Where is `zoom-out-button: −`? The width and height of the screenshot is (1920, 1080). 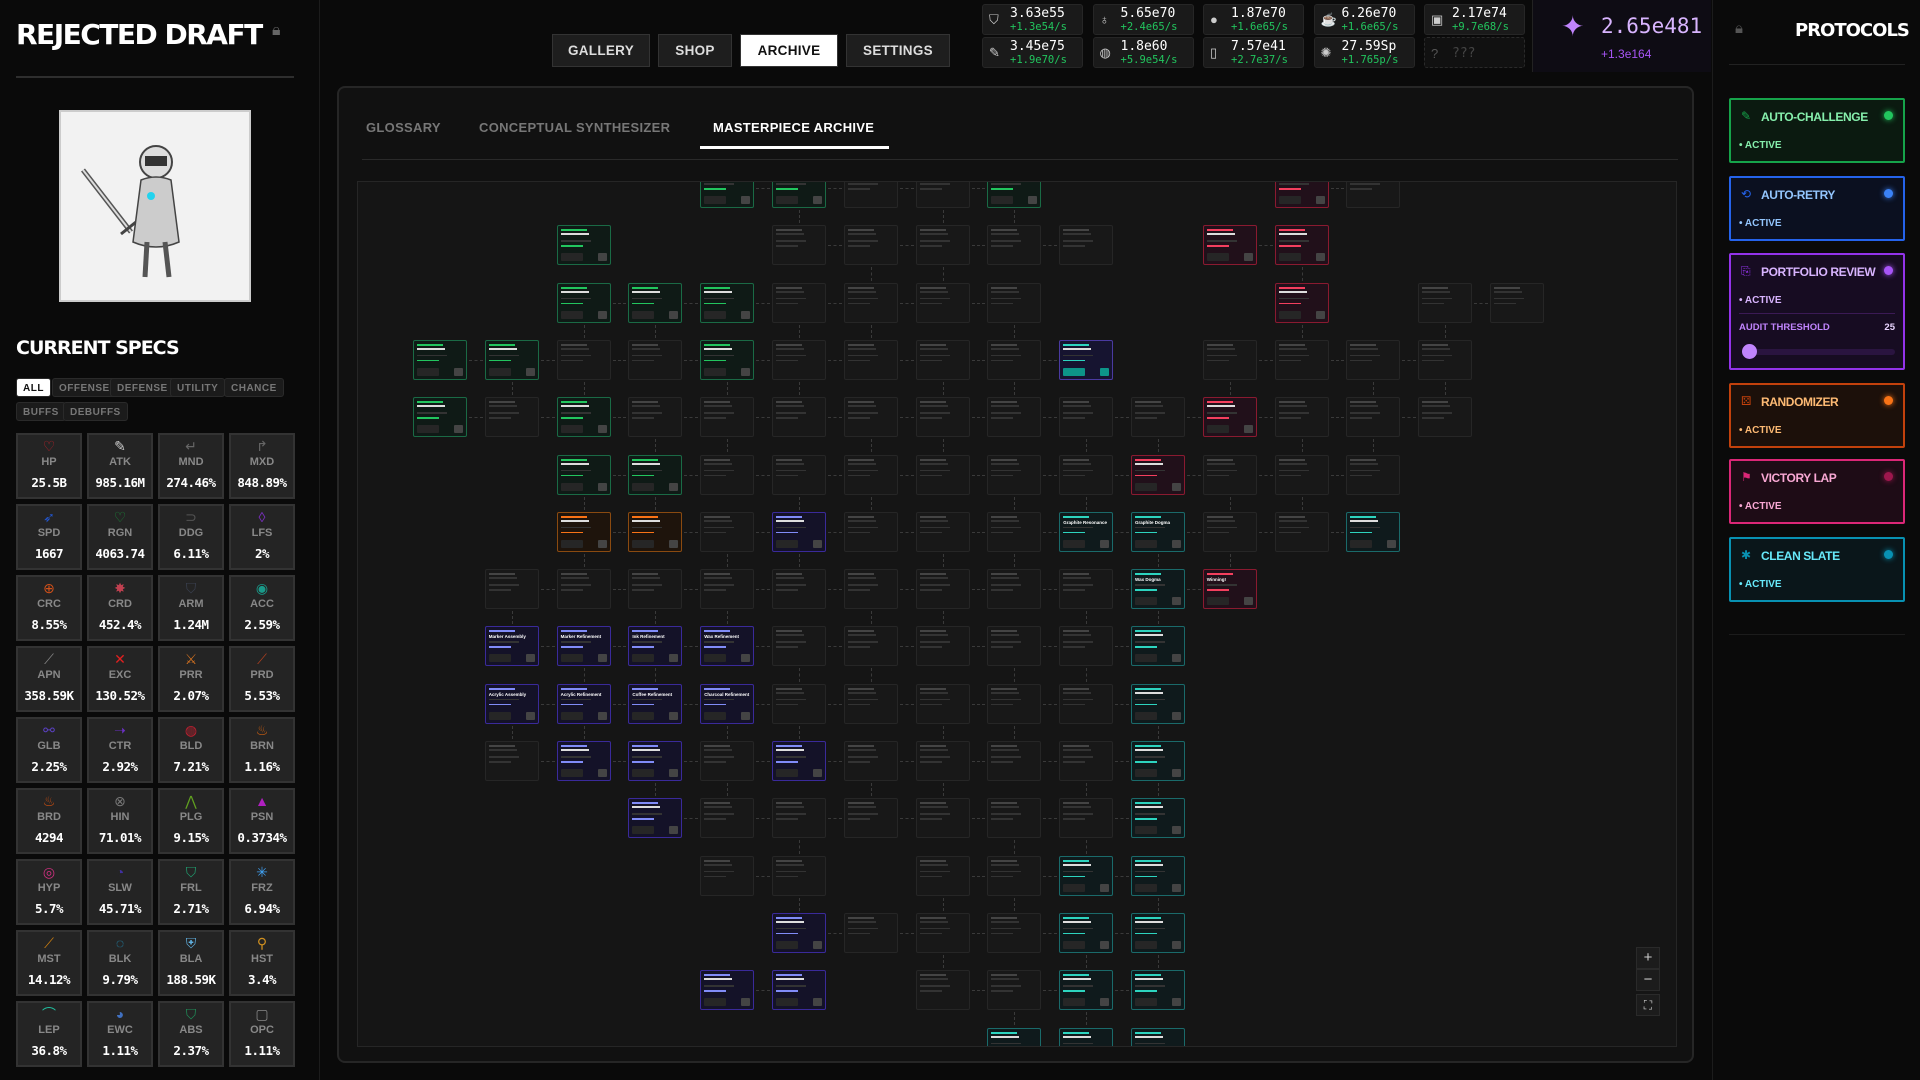 zoom-out-button: − is located at coordinates (1648, 980).